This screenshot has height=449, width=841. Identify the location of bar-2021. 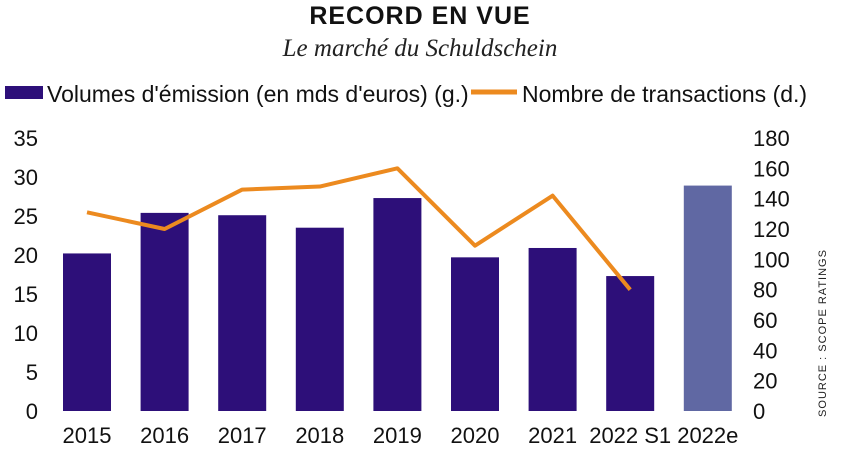
(552, 329).